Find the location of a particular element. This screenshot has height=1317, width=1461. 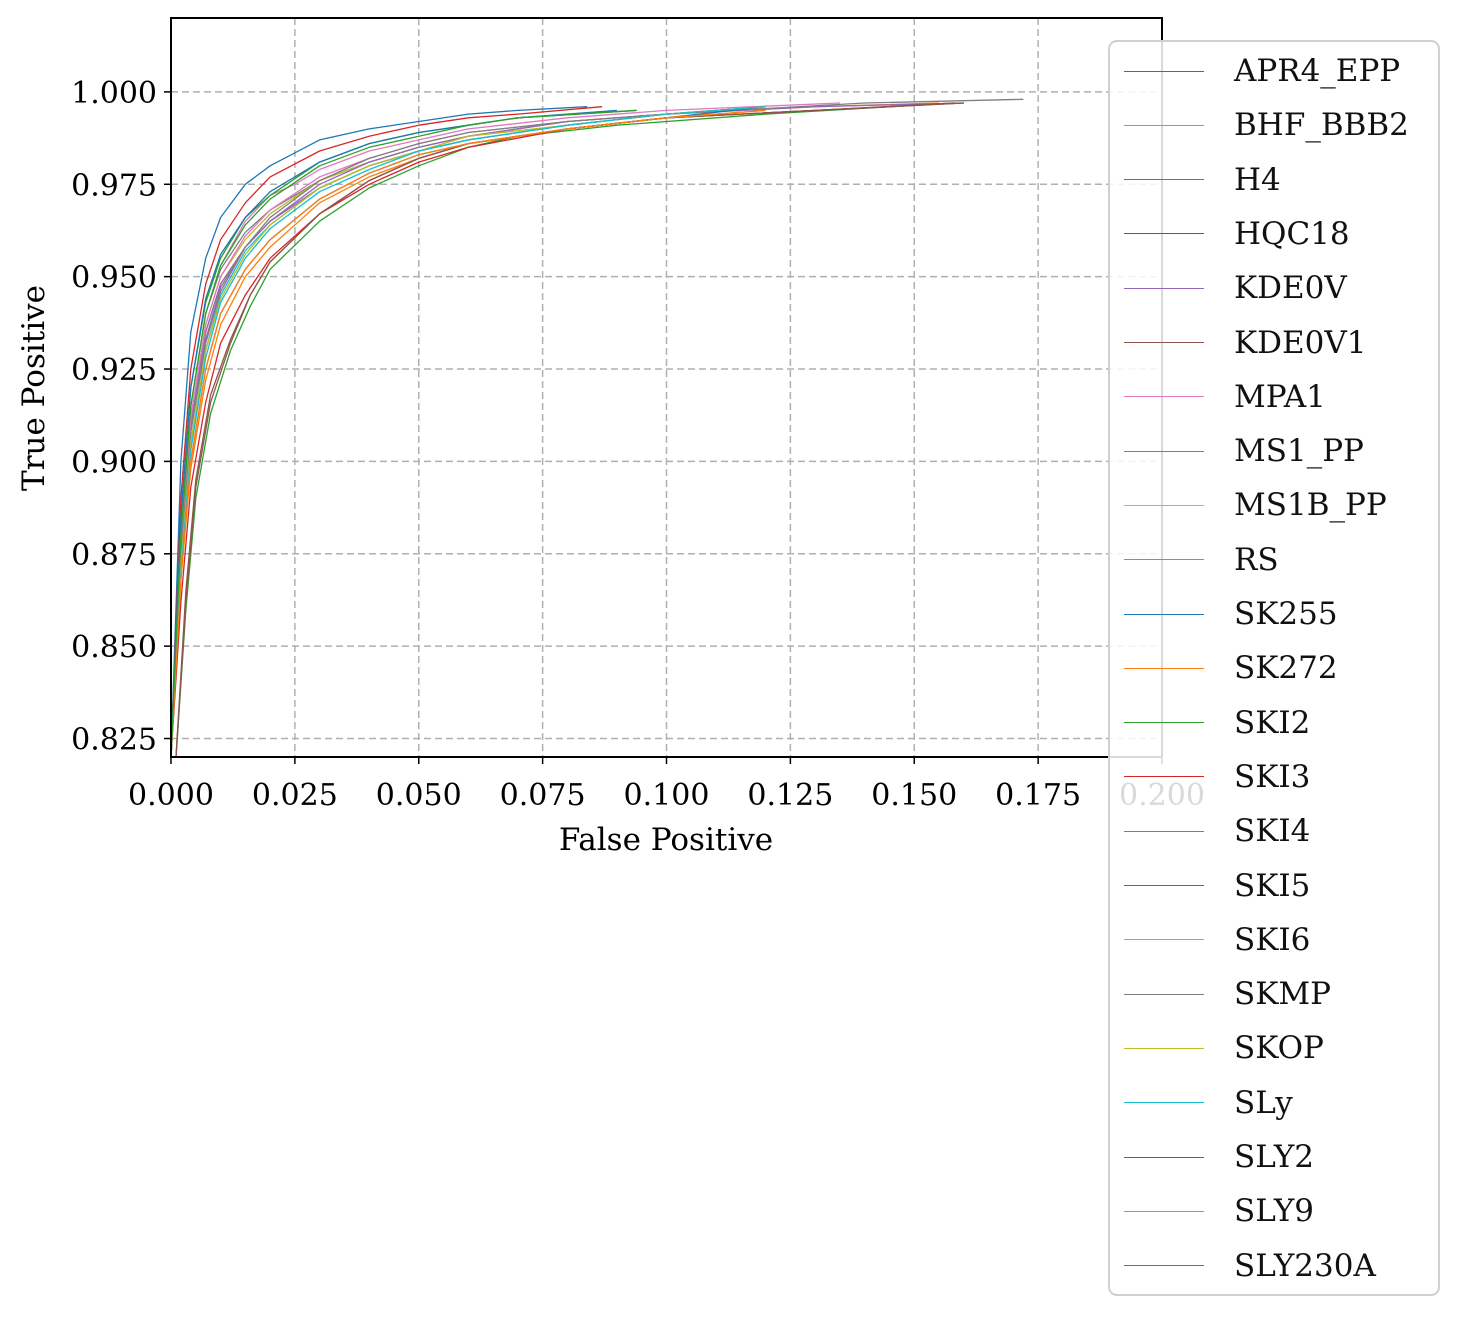

y-tick-label: 0.850 is located at coordinates (114, 647).